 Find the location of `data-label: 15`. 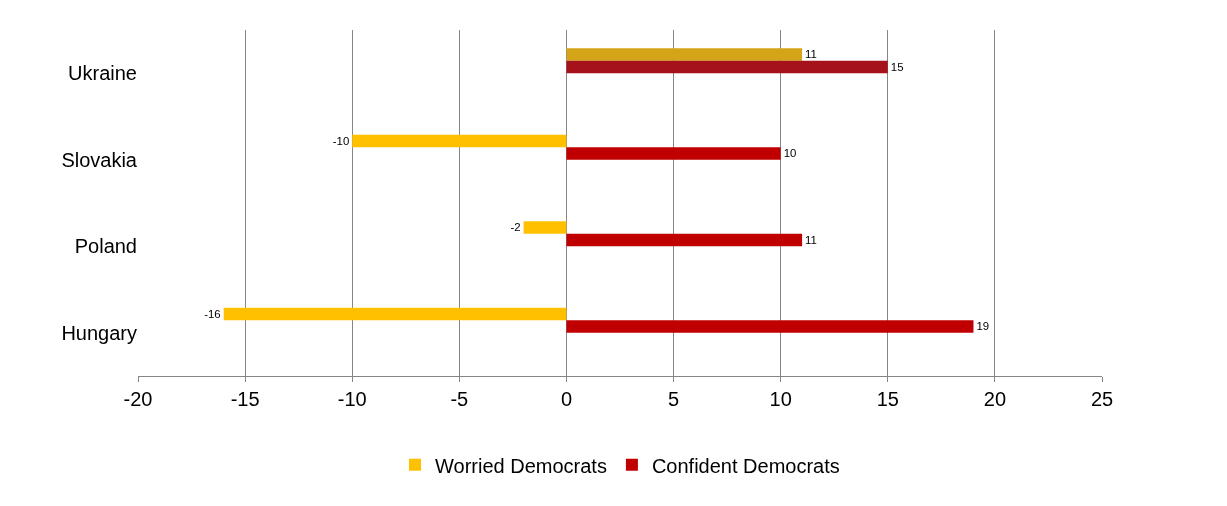

data-label: 15 is located at coordinates (897, 66).